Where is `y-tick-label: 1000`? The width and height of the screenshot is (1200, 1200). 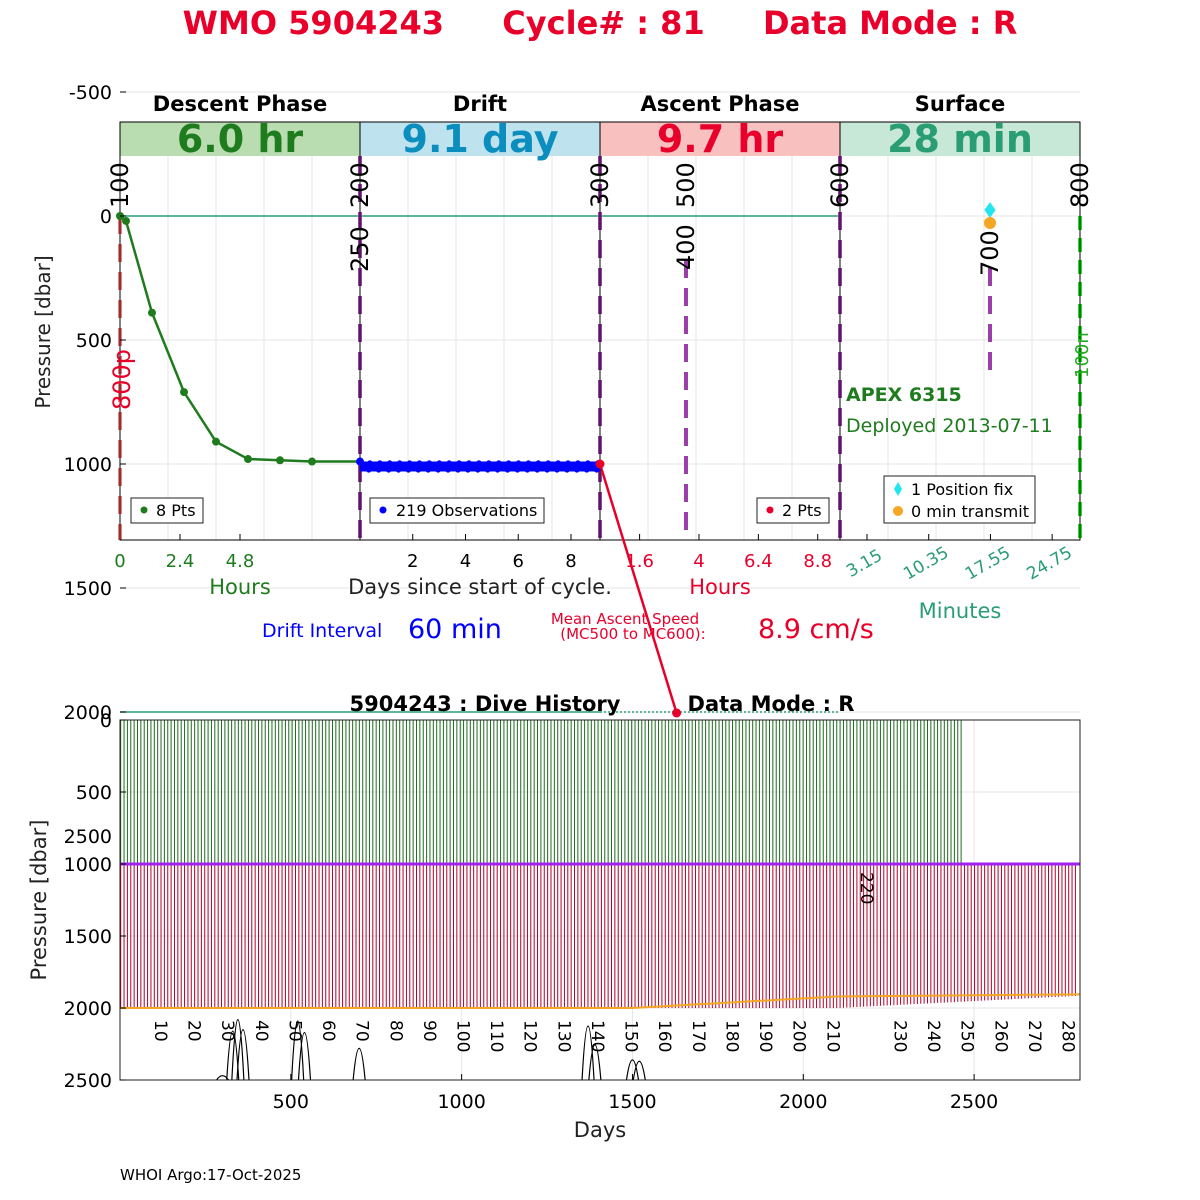 y-tick-label: 1000 is located at coordinates (88, 465).